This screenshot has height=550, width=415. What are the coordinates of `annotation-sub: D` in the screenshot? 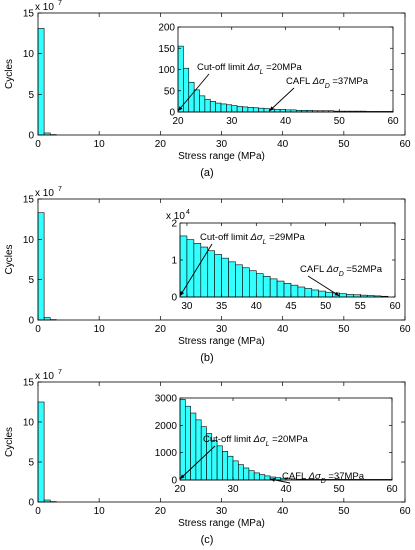 It's located at (323, 481).